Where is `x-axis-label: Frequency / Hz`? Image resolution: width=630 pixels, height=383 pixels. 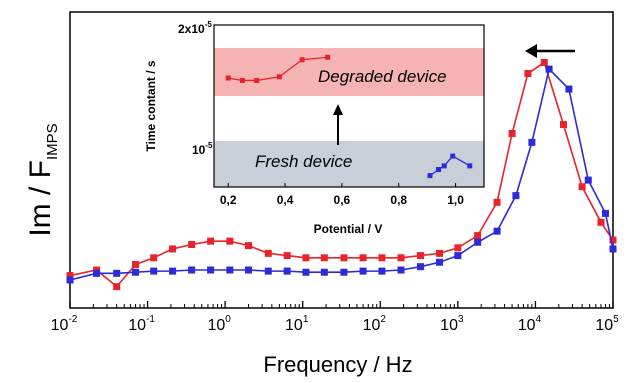 x-axis-label: Frequency / Hz is located at coordinates (337, 364).